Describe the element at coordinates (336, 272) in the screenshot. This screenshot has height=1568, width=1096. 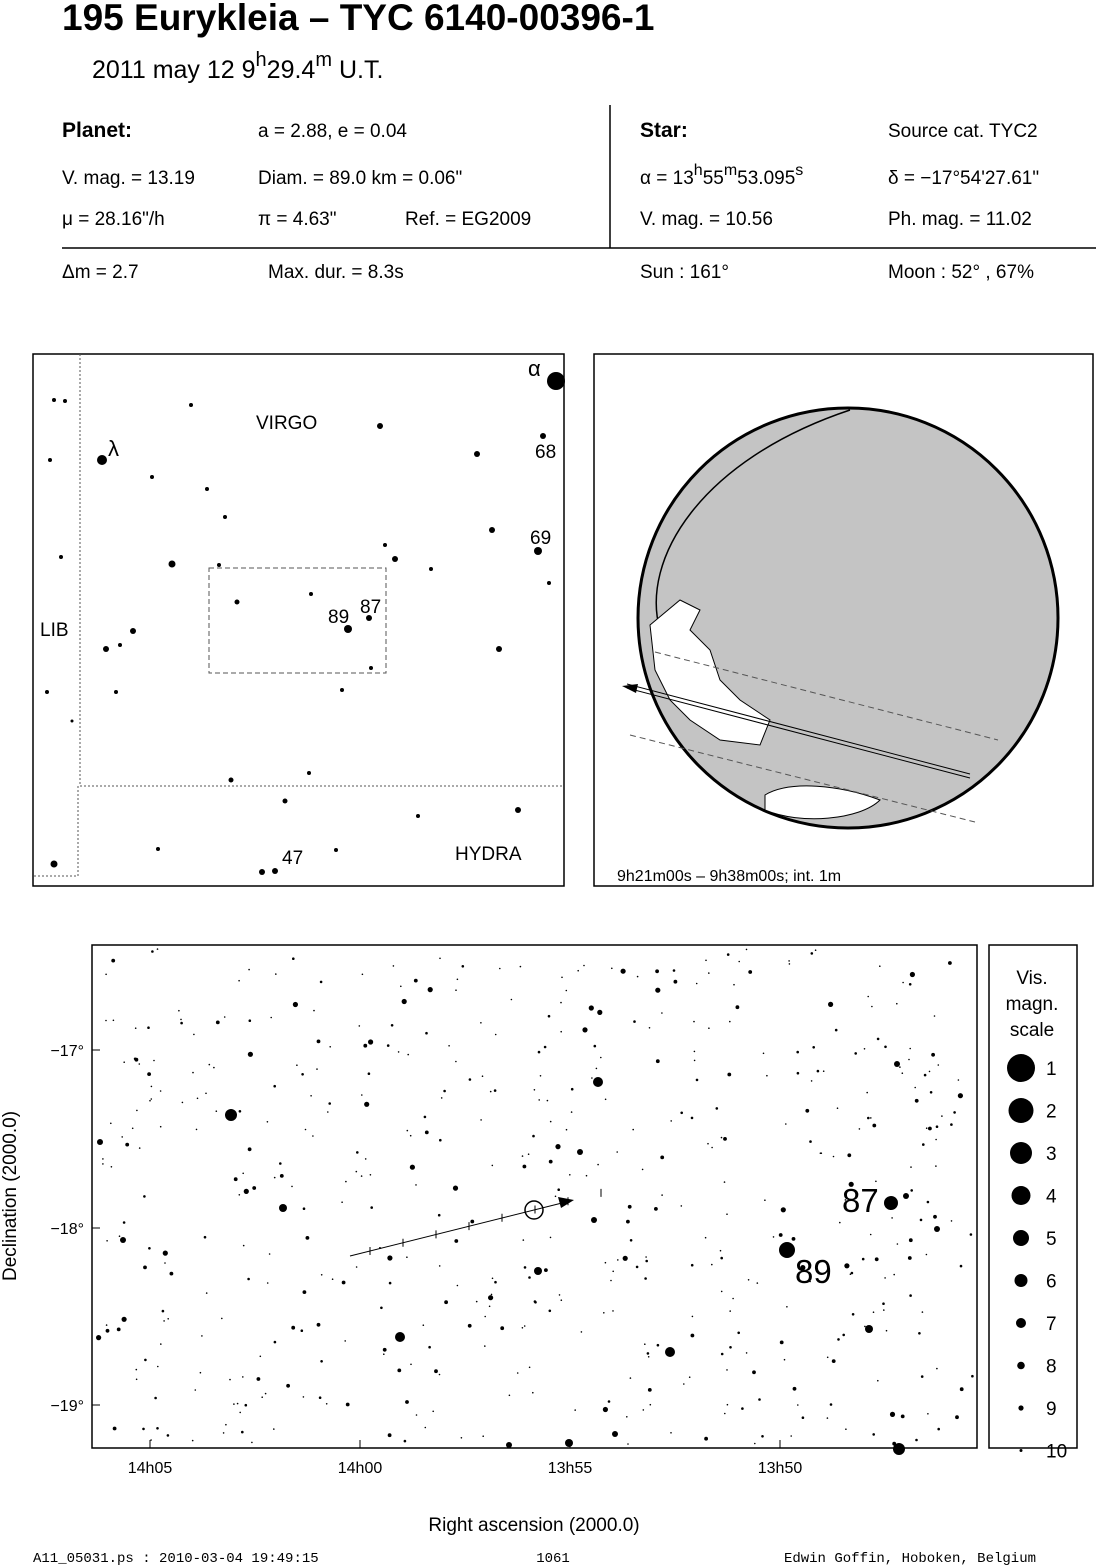
I see `field: Max. dur. = 8.3s` at that location.